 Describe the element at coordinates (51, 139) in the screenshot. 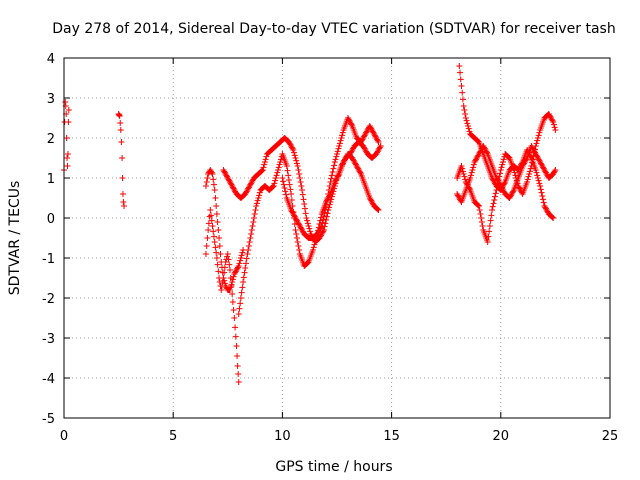

I see `y-tick-label: 2` at that location.